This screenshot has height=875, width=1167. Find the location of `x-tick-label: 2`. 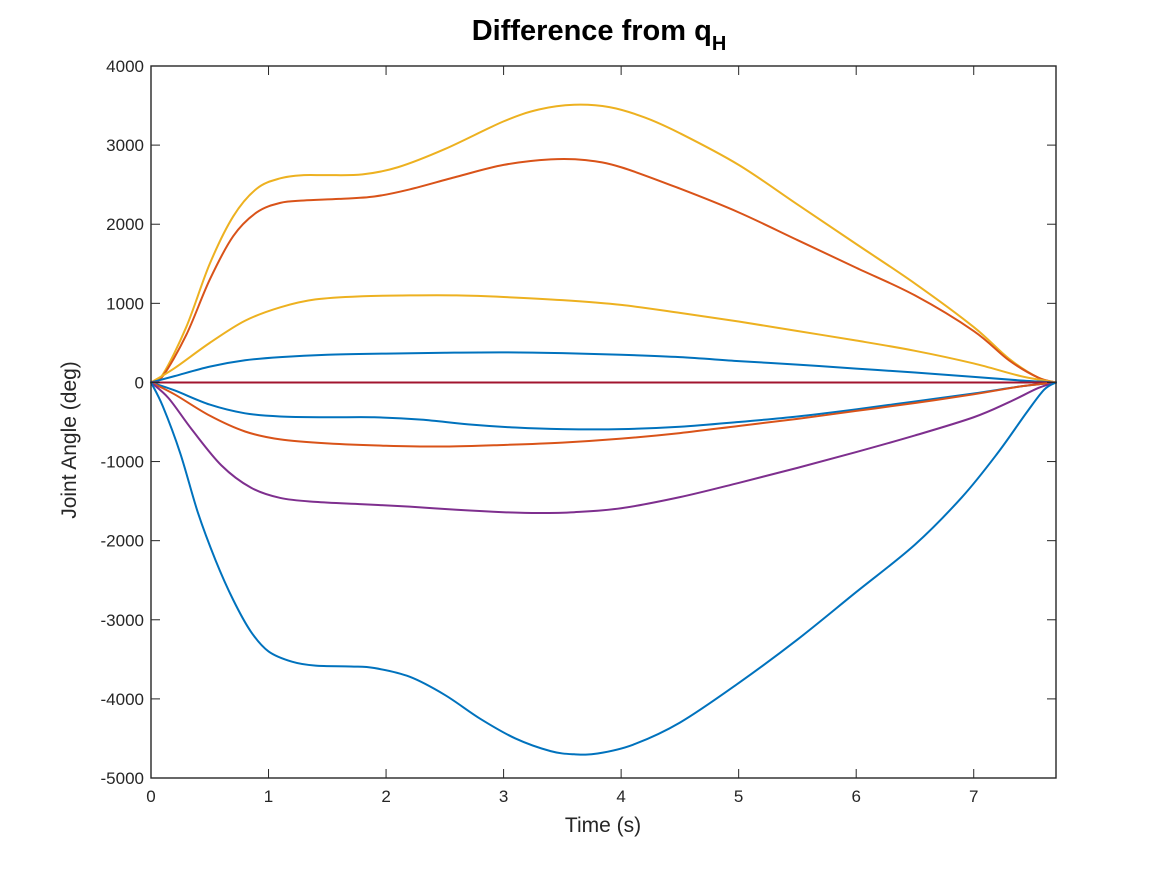

x-tick-label: 2 is located at coordinates (385, 796).